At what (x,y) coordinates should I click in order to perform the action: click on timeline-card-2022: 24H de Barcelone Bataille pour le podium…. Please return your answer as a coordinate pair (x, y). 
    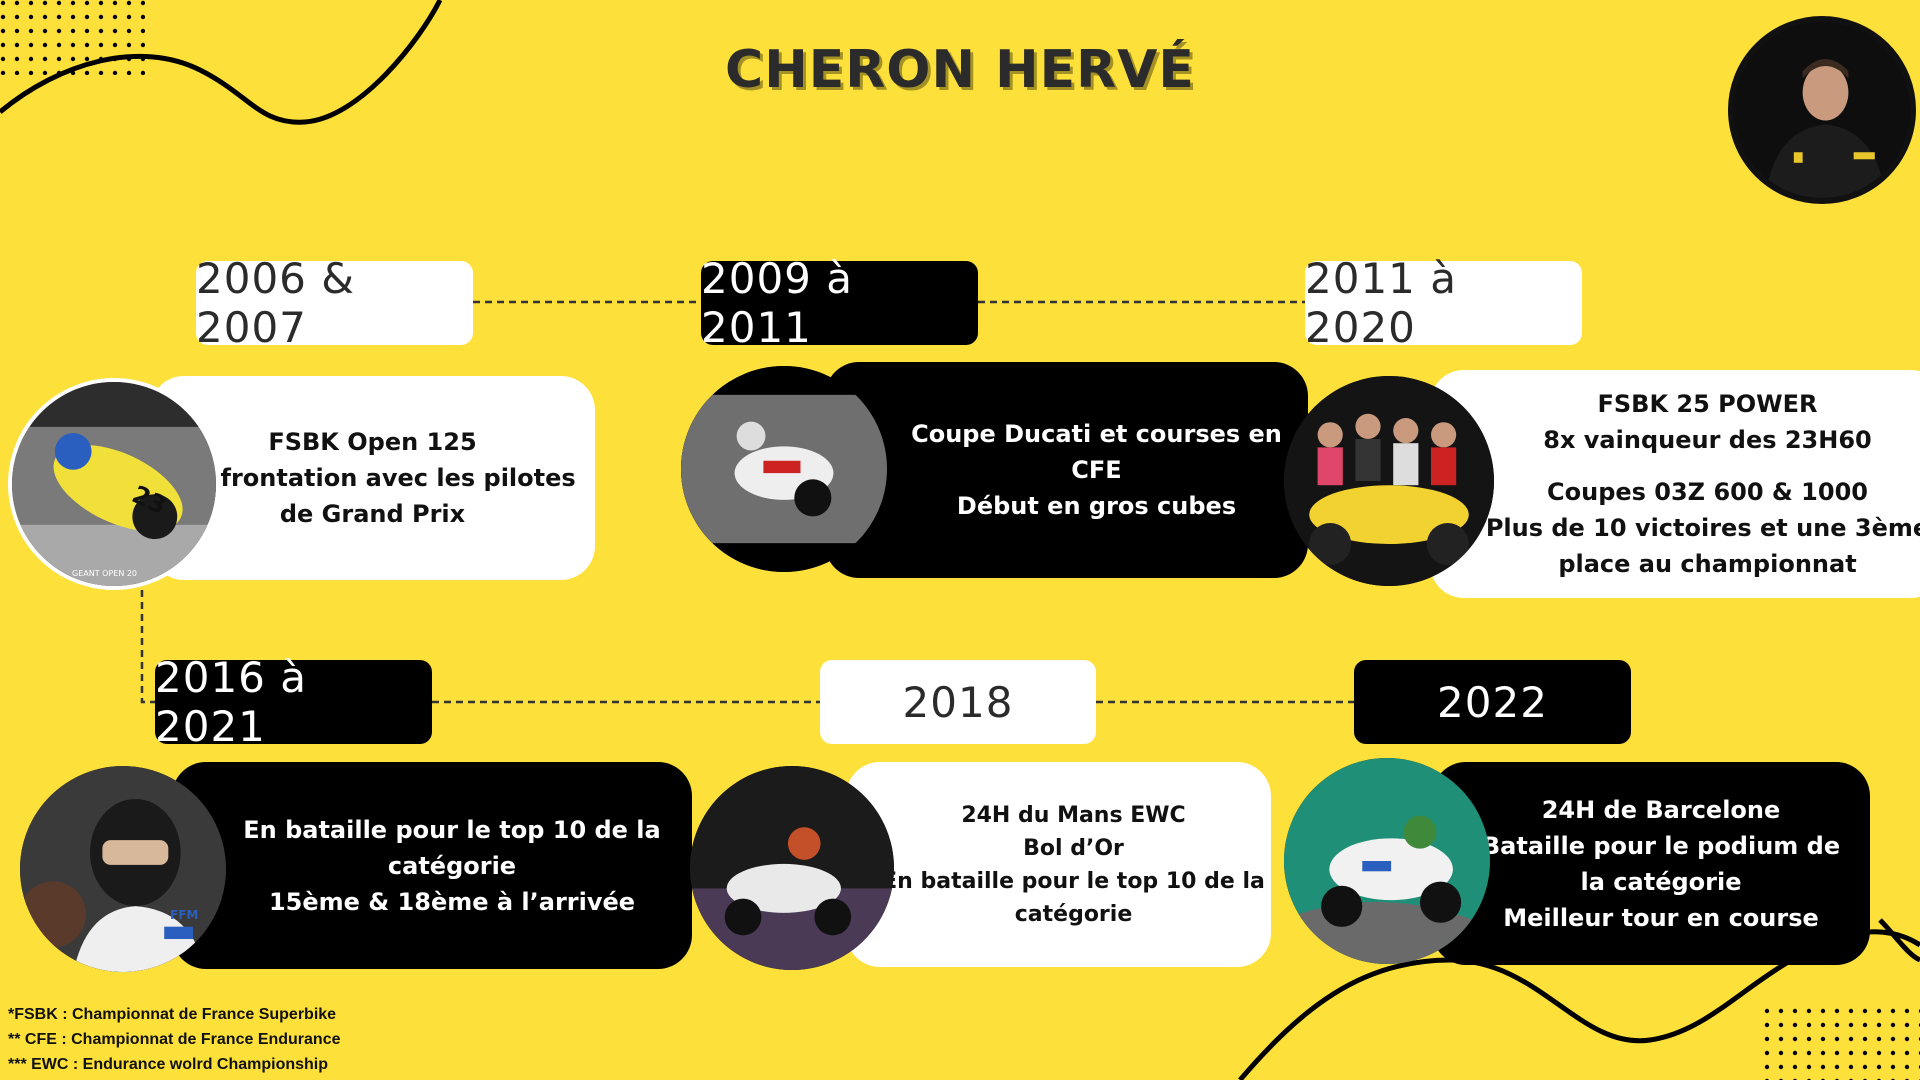
    Looking at the image, I should click on (1651, 863).